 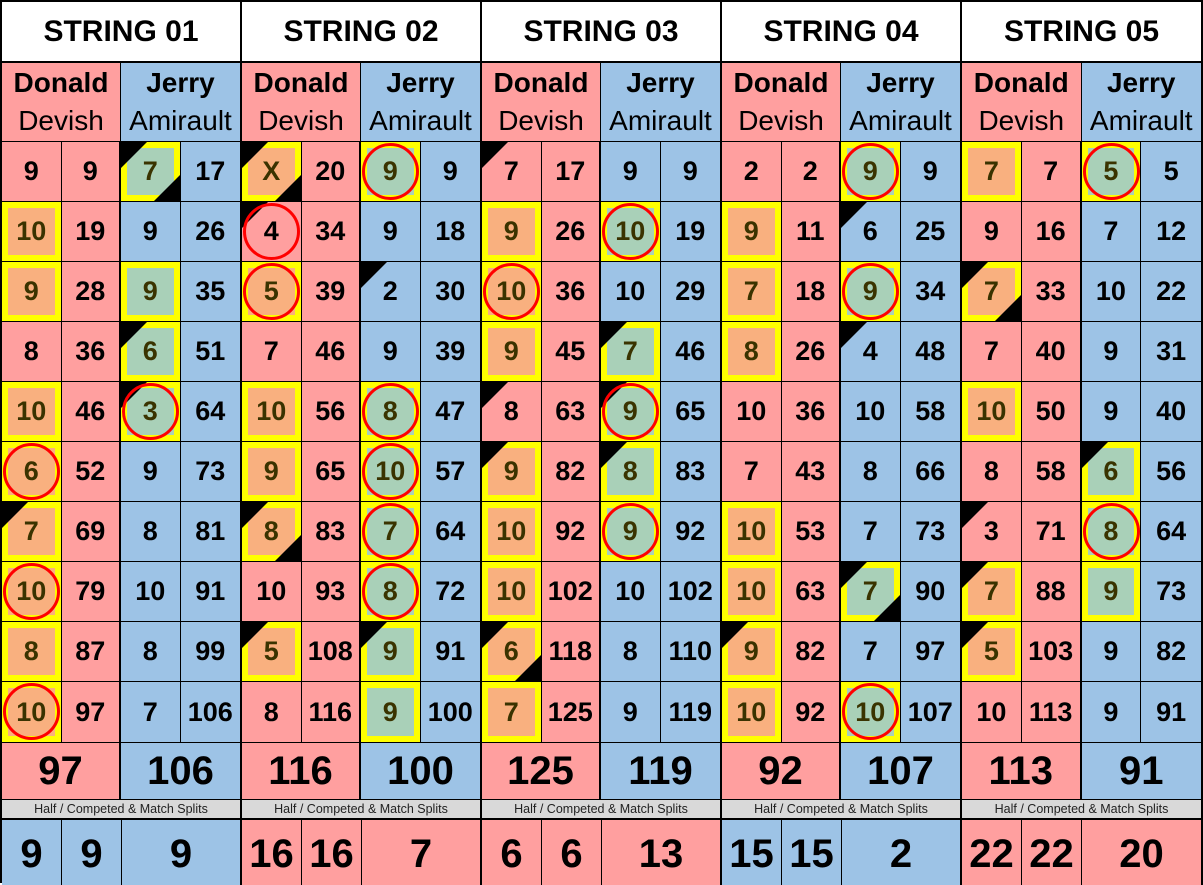 What do you see at coordinates (450, 591) in the screenshot?
I see `running-total: 72` at bounding box center [450, 591].